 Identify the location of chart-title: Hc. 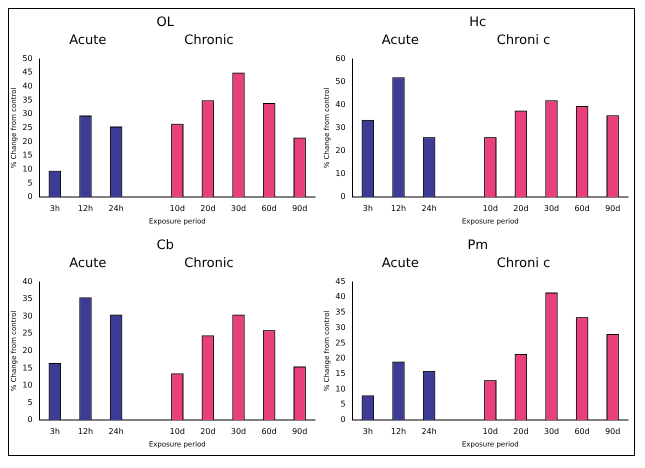
(478, 23).